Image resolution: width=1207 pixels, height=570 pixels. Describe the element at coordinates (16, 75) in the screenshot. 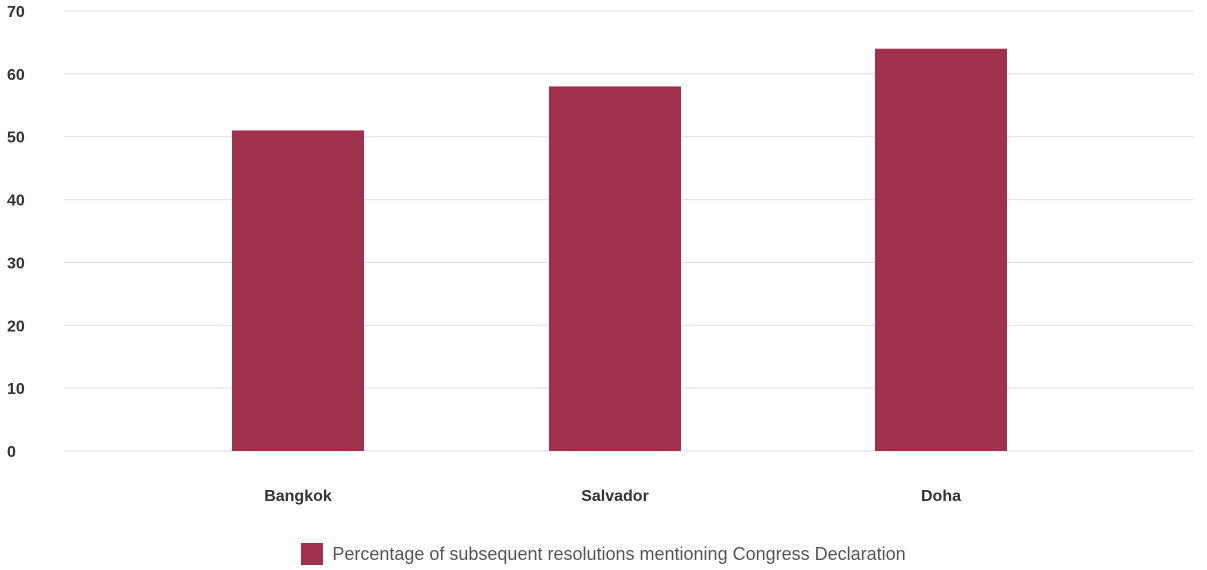

I see `y-tick-label: 60` at that location.